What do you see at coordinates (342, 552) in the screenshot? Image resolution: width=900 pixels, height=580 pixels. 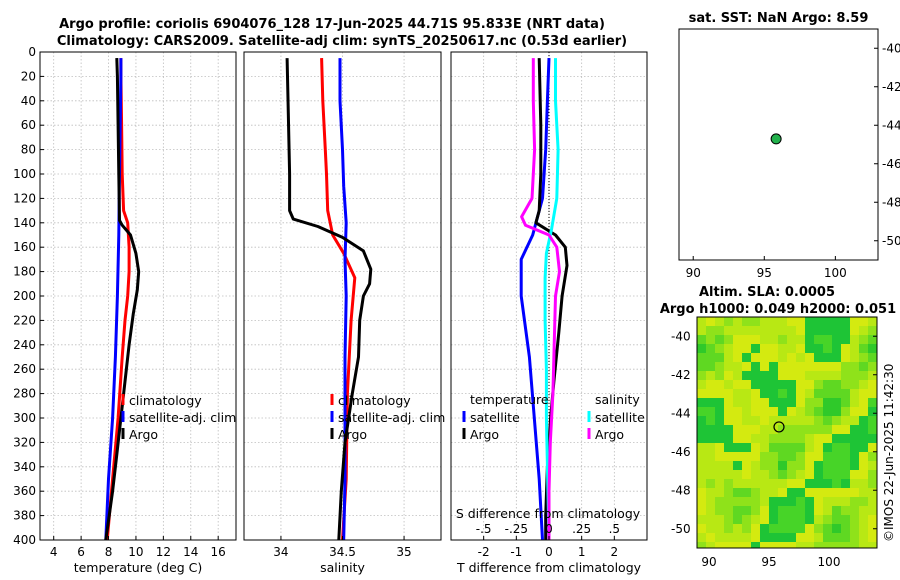 I see `x-tick-label: 34.5` at bounding box center [342, 552].